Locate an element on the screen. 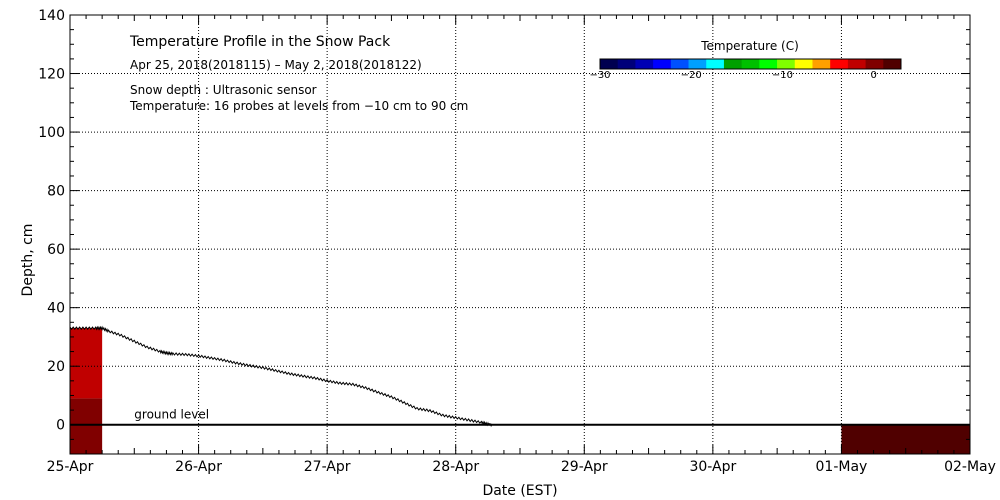  note-snow-depth: Snow depth : Ultrasonic sensor is located at coordinates (223, 90).